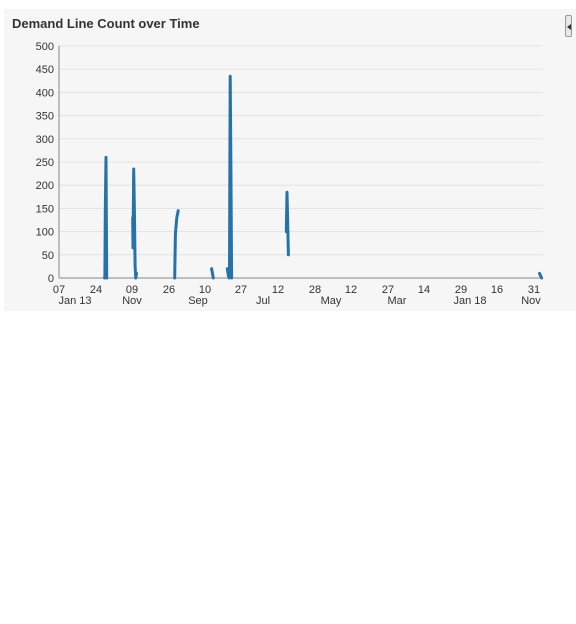 The height and width of the screenshot is (624, 576). What do you see at coordinates (45, 70) in the screenshot?
I see `y-tick-label: 450` at bounding box center [45, 70].